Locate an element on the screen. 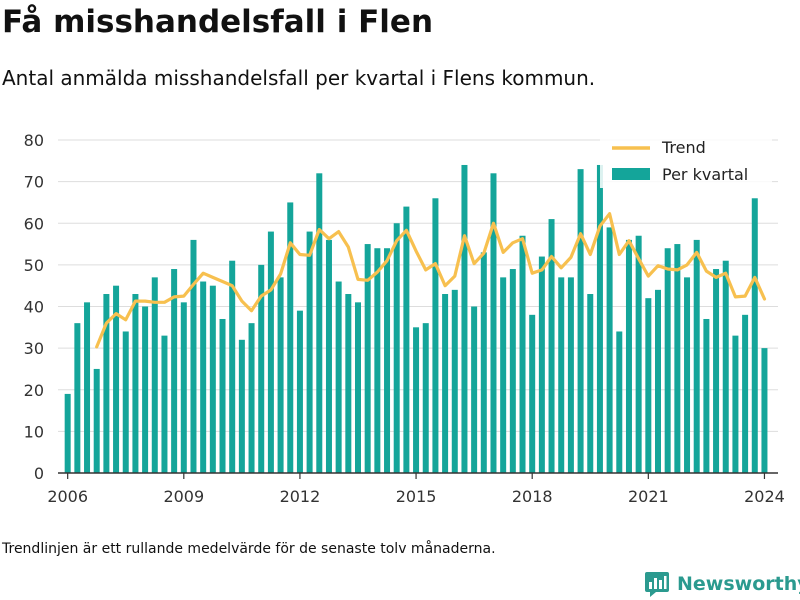  x-tick-label: 2009 is located at coordinates (183, 496).